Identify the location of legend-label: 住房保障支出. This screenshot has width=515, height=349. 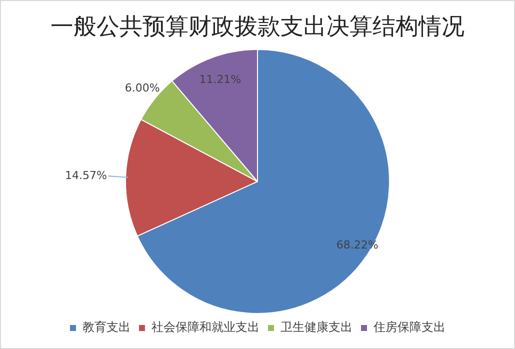
(409, 327).